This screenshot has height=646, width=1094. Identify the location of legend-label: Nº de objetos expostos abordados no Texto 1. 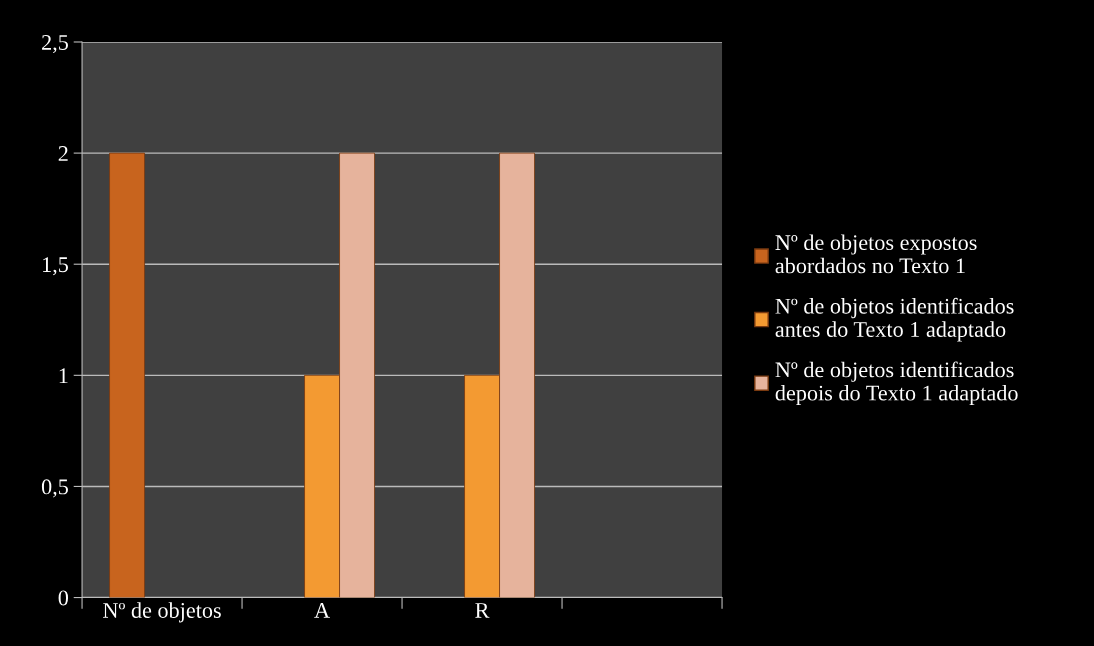
(876, 254).